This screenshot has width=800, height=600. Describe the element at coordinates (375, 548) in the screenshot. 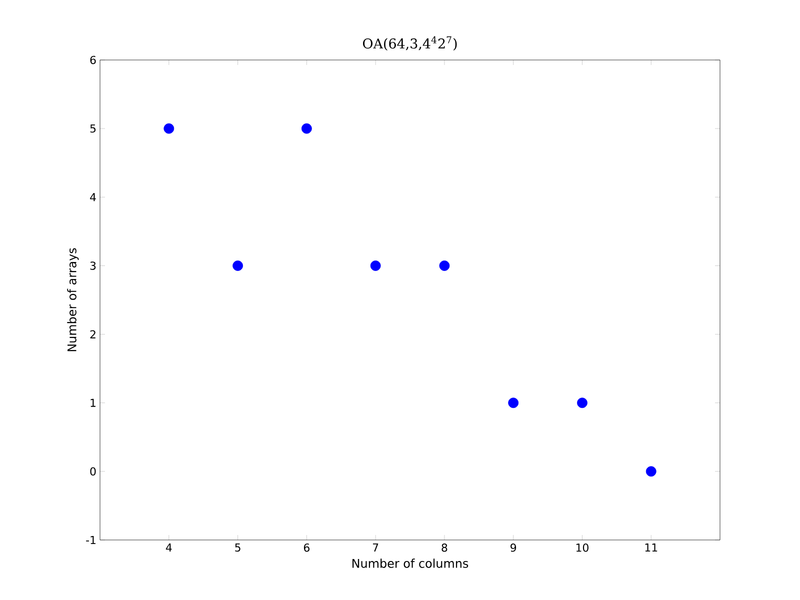

I see `x-tick-label: 7` at that location.